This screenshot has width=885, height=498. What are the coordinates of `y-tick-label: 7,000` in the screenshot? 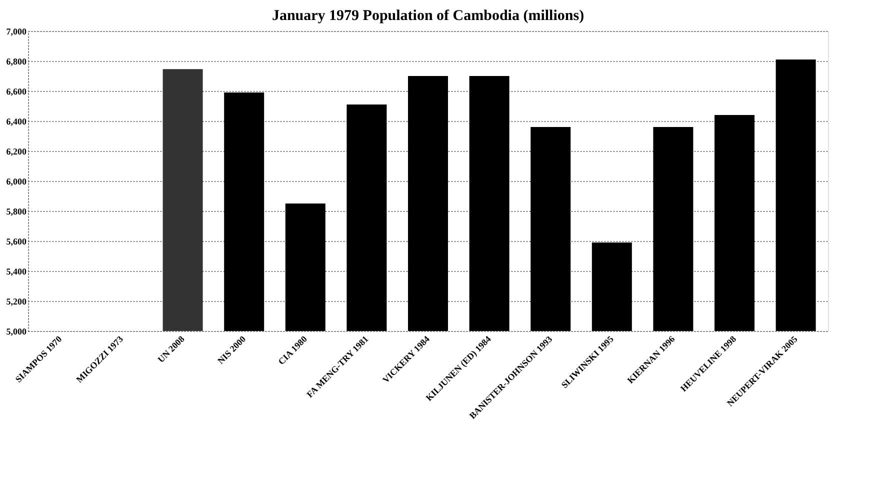 It's located at (16, 31).